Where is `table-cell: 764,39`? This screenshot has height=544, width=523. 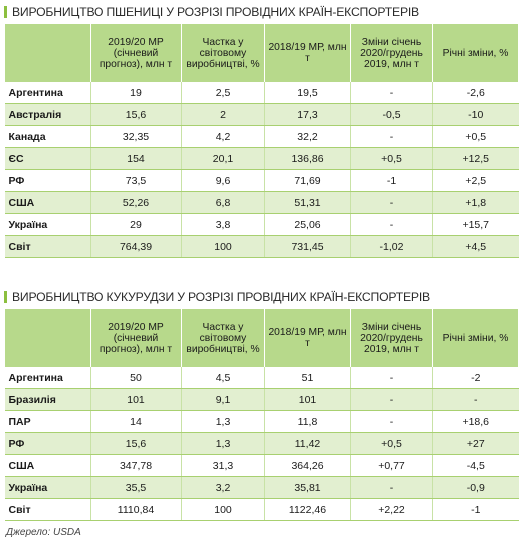
table-cell: 764,39 is located at coordinates (136, 246).